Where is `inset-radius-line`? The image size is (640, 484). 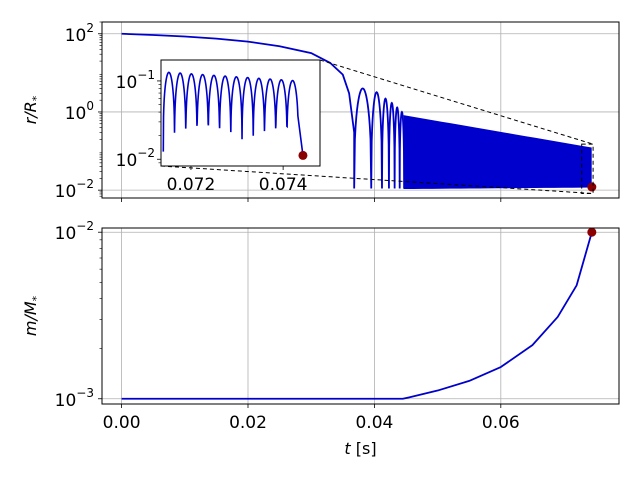
inset-radius-line is located at coordinates (233, 113).